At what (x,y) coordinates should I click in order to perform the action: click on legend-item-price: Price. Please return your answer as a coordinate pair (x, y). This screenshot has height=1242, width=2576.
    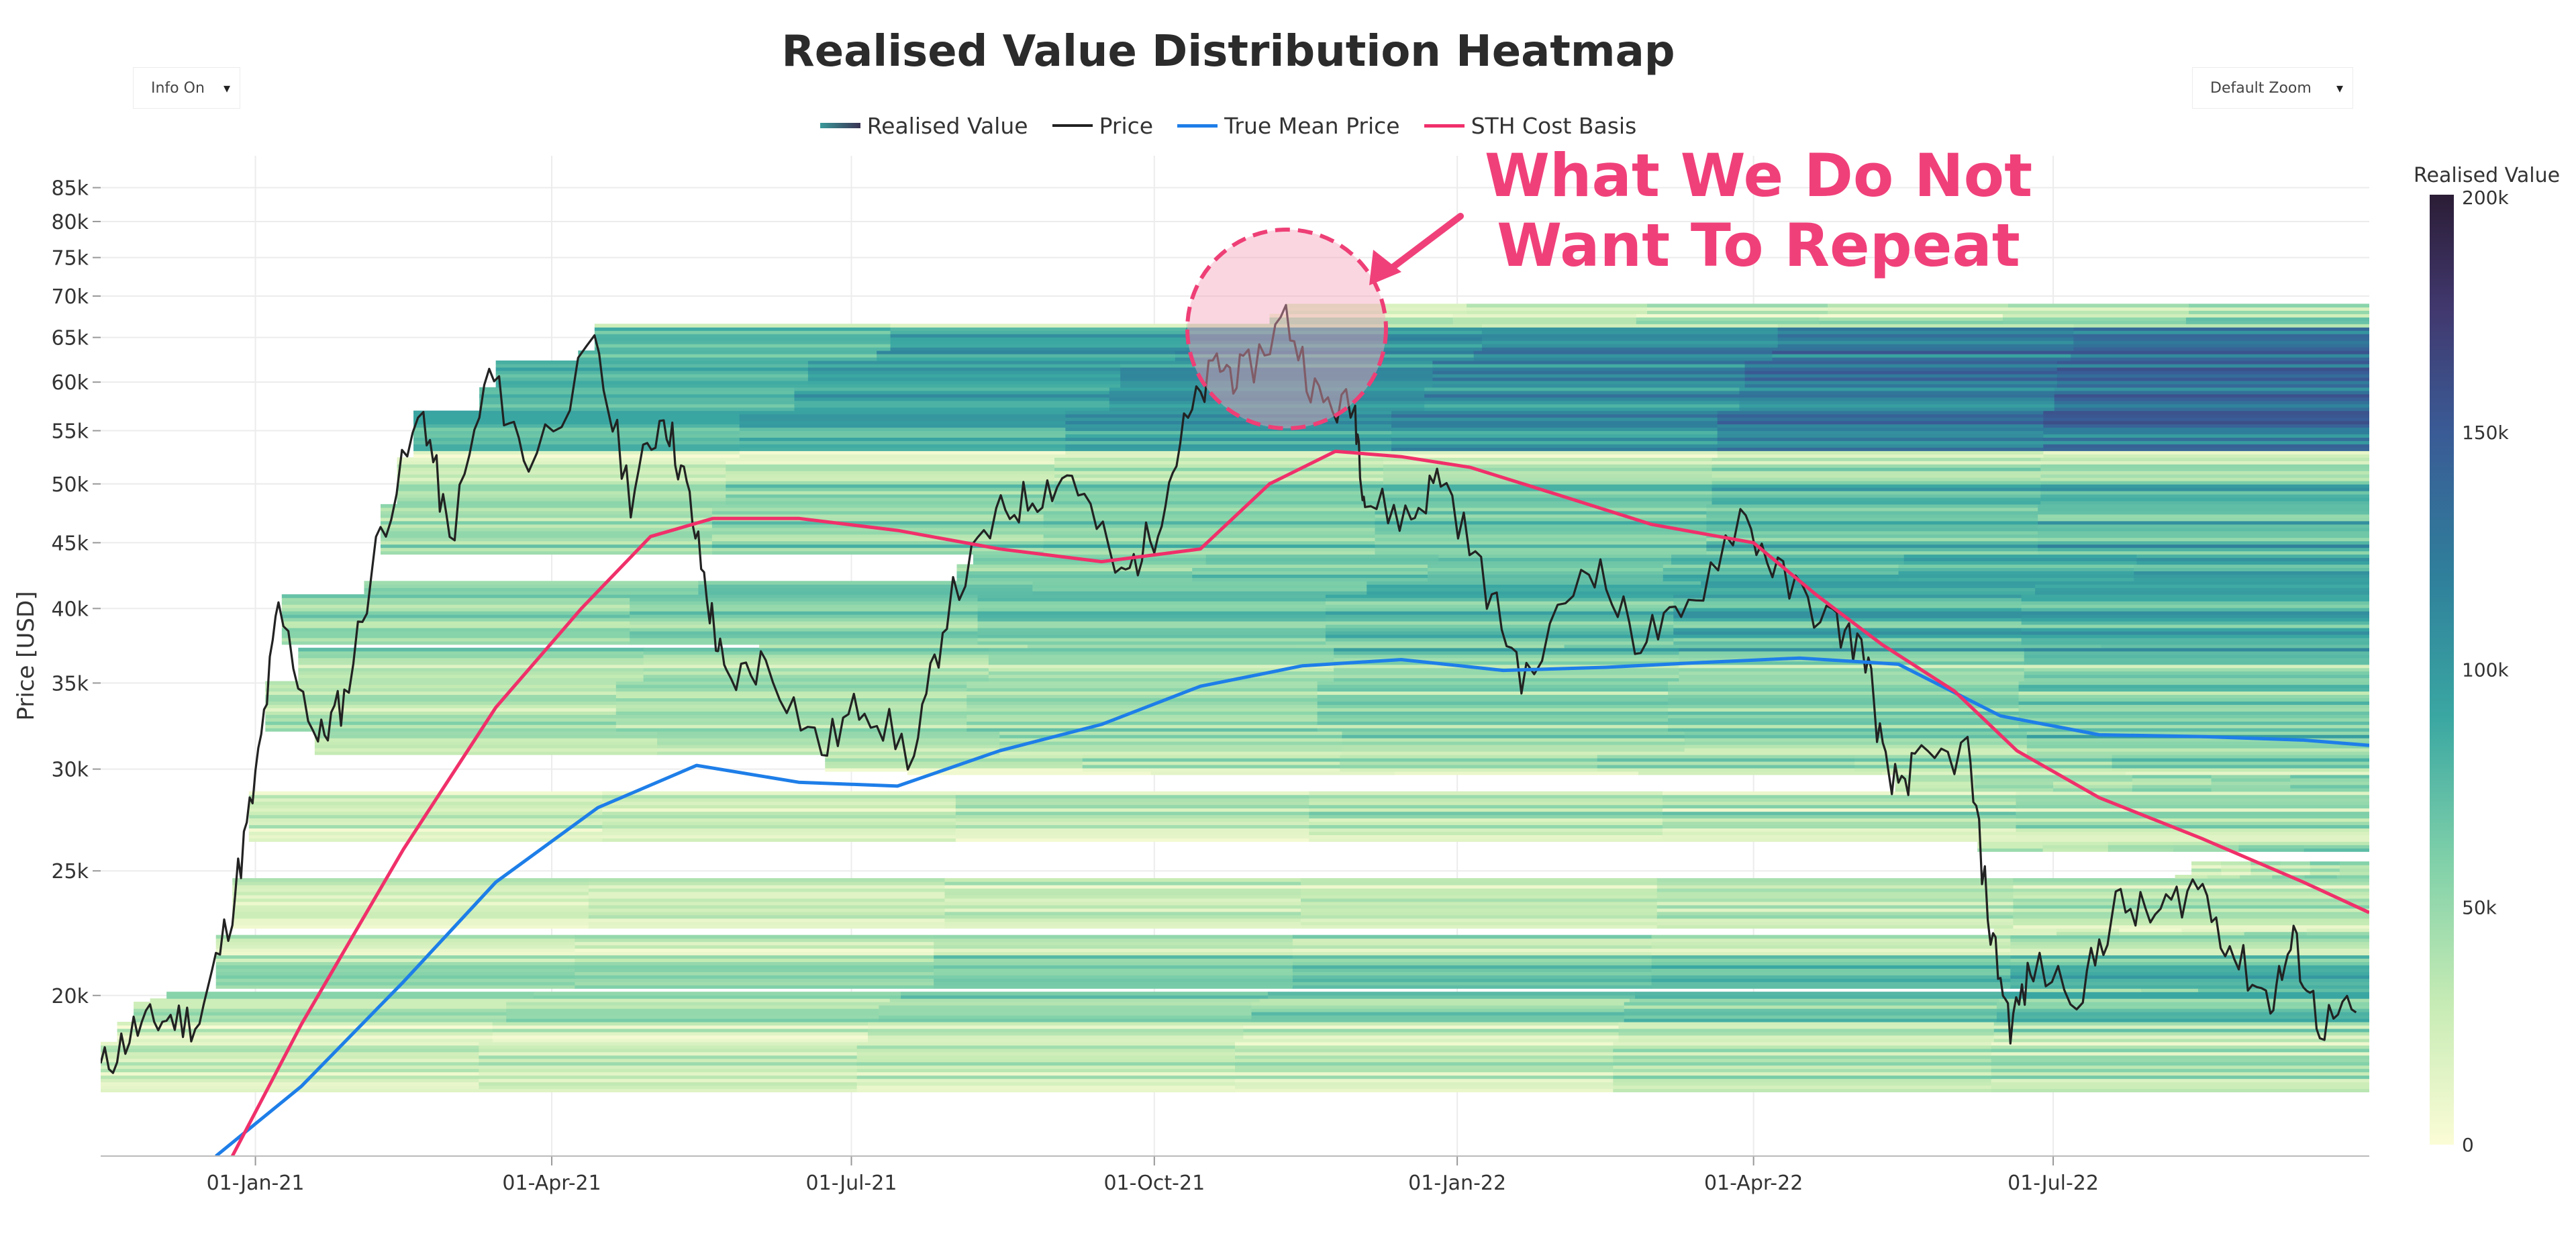
    Looking at the image, I should click on (1102, 126).